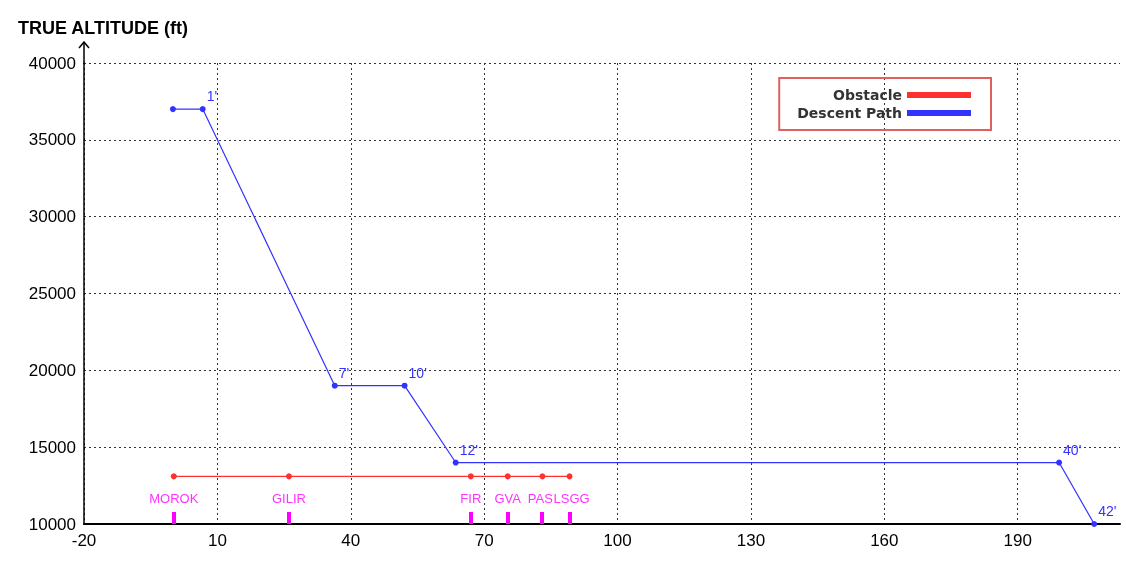 This screenshot has width=1126, height=571. I want to click on data-label: MOROK, so click(174, 499).